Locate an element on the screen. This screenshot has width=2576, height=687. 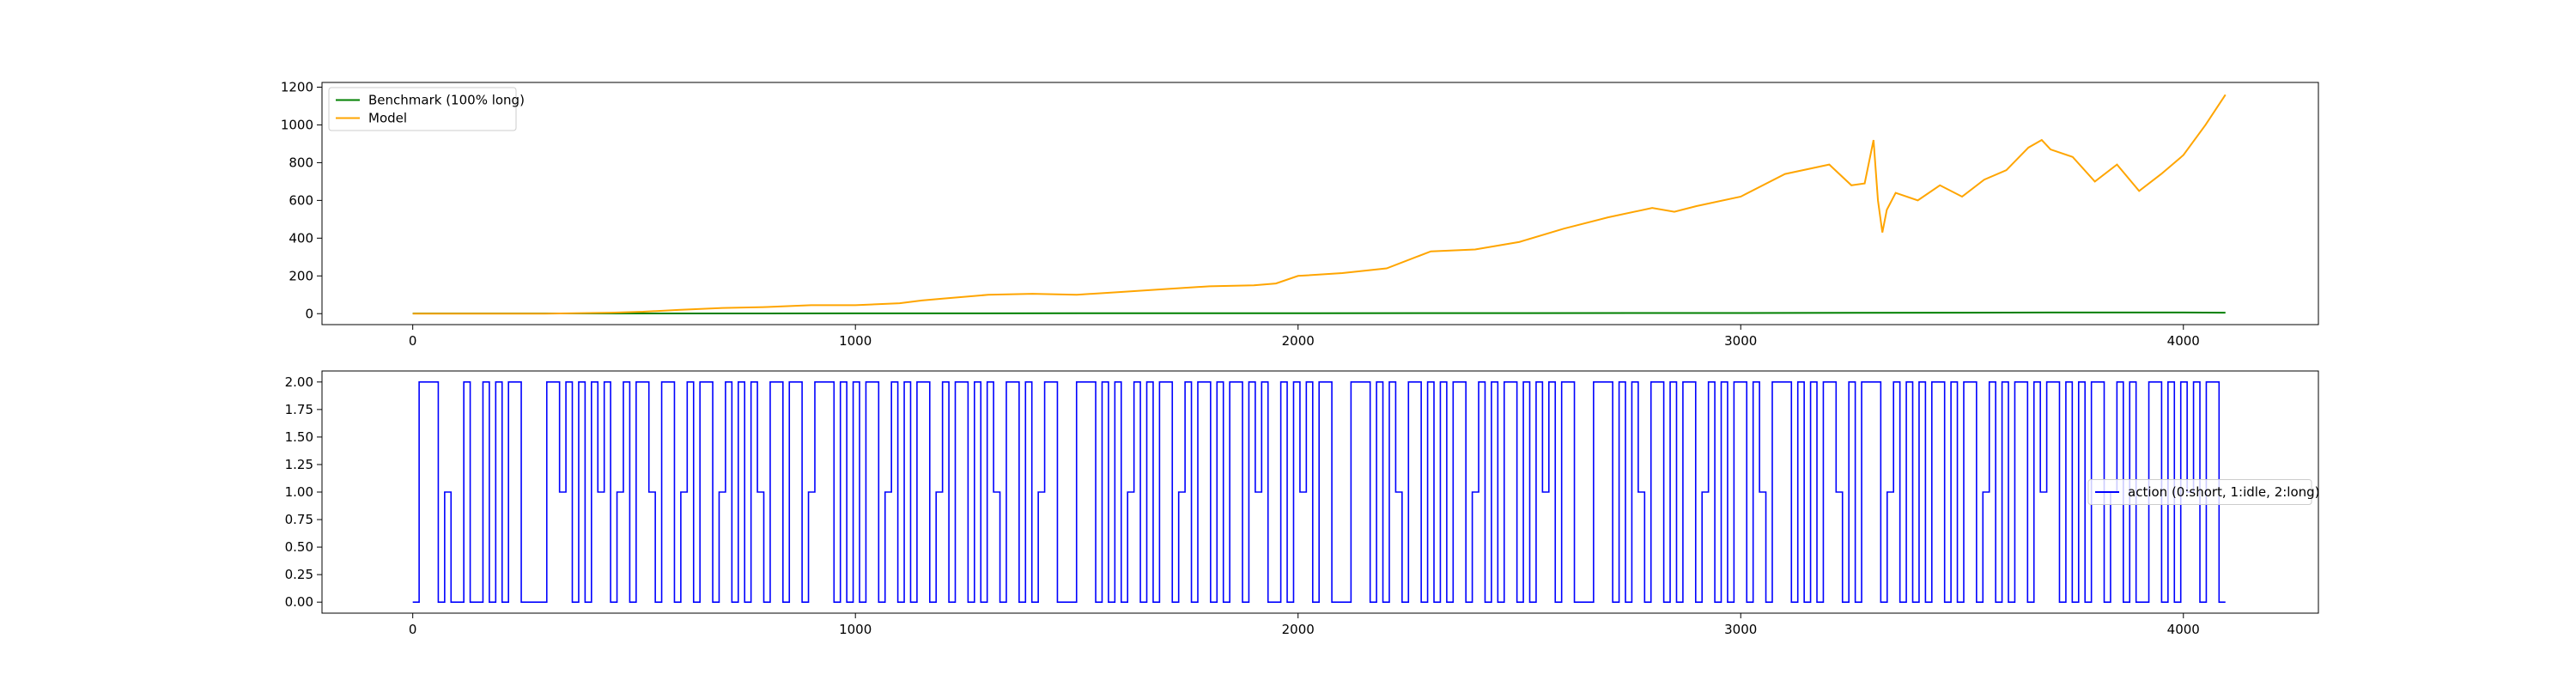
equity-legend-frame is located at coordinates (422, 109).